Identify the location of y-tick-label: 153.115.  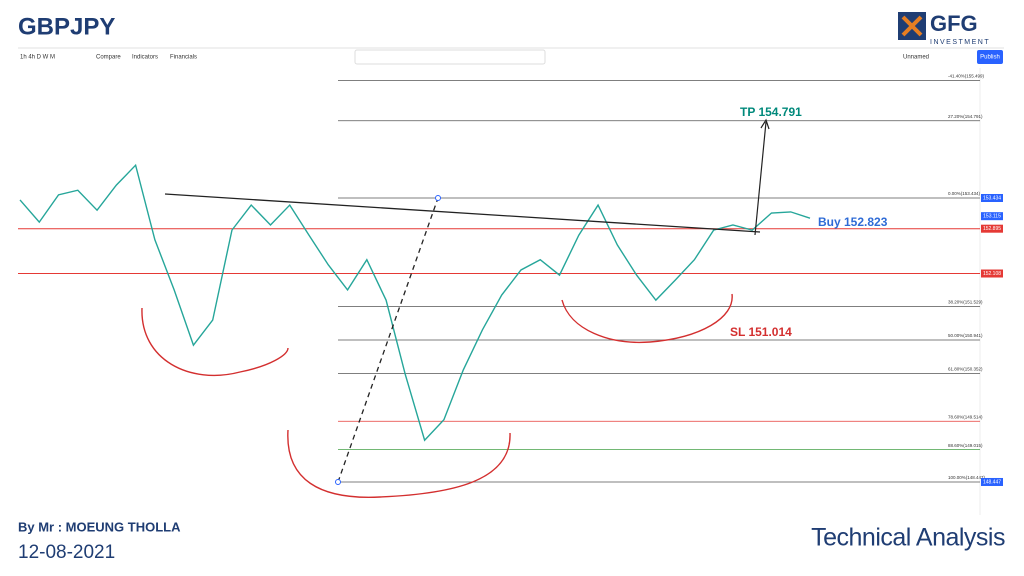
(992, 216).